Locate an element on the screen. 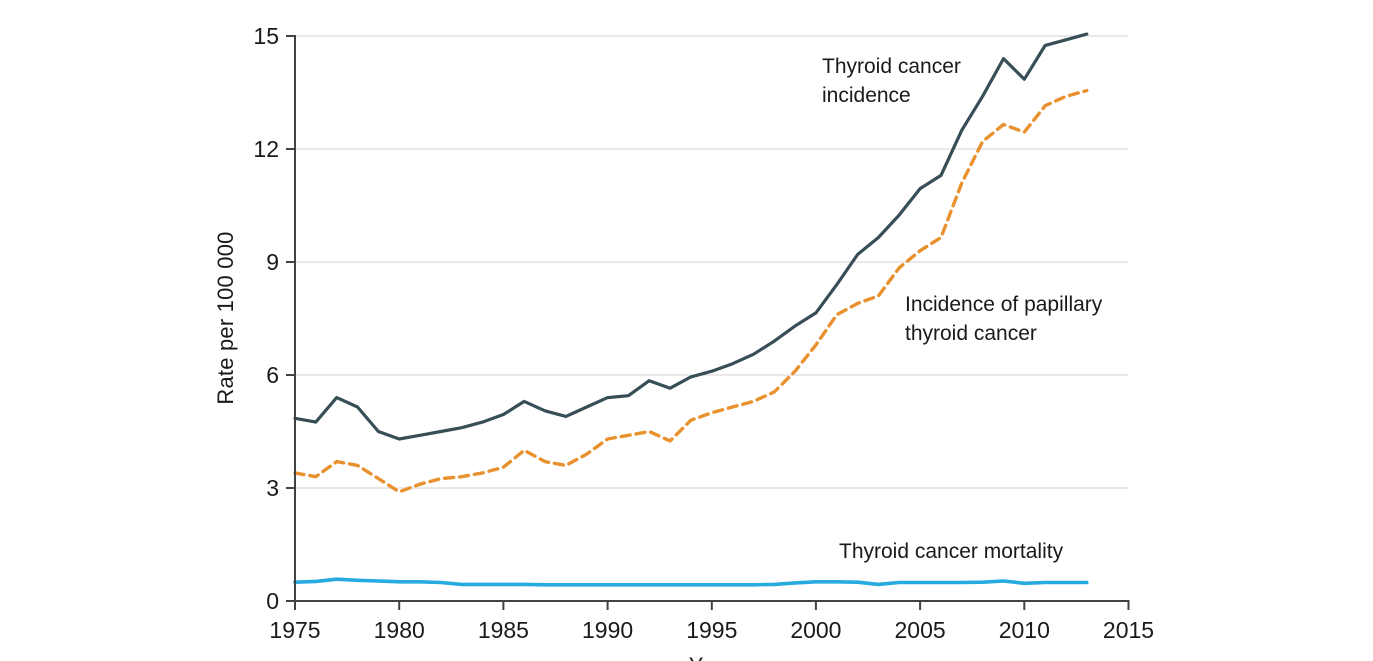 The image size is (1373, 661). x-tick-label: 1980 is located at coordinates (399, 630).